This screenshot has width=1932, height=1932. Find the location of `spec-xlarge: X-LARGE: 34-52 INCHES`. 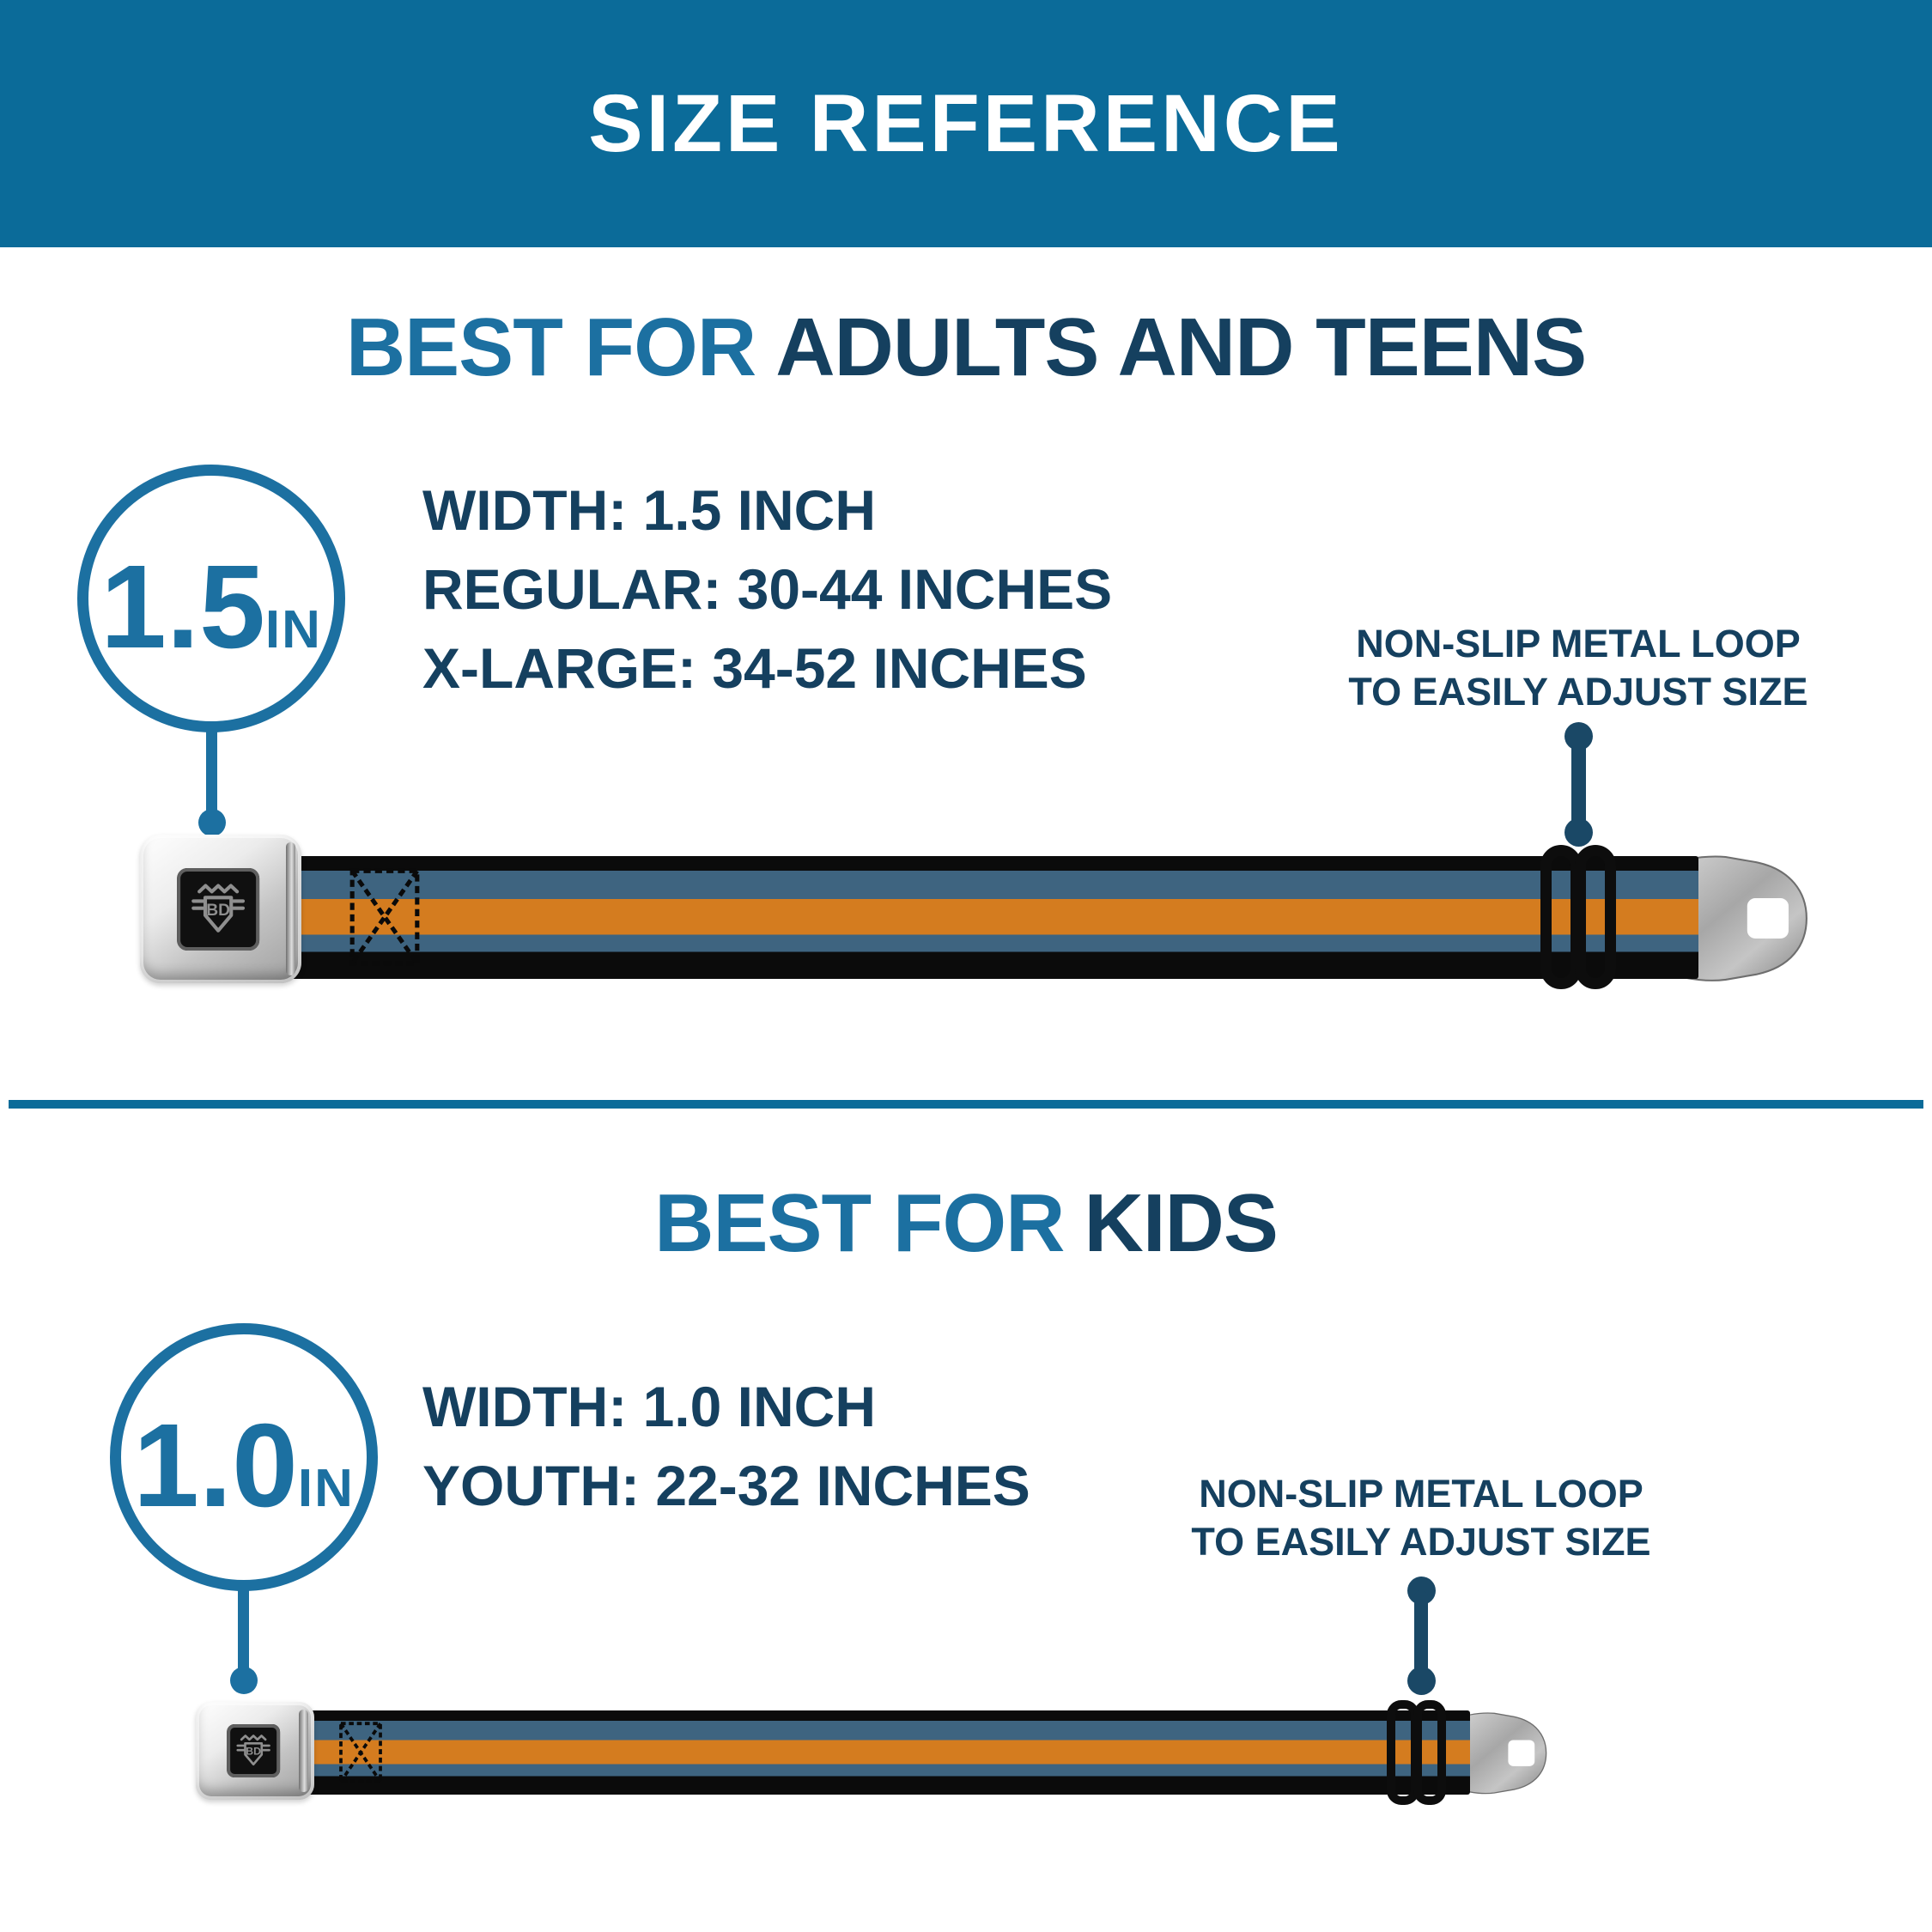

spec-xlarge: X-LARGE: 34-52 INCHES is located at coordinates (755, 668).